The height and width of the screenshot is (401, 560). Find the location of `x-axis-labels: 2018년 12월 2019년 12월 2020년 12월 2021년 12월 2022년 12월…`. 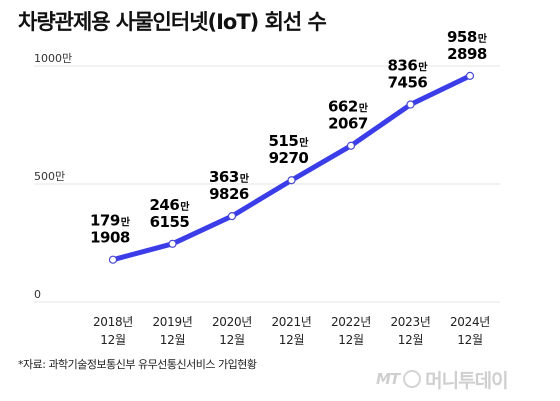

x-axis-labels: 2018년 12월 2019년 12월 2020년 12월 2021년 12월 2022년 12월… is located at coordinates (291, 331).